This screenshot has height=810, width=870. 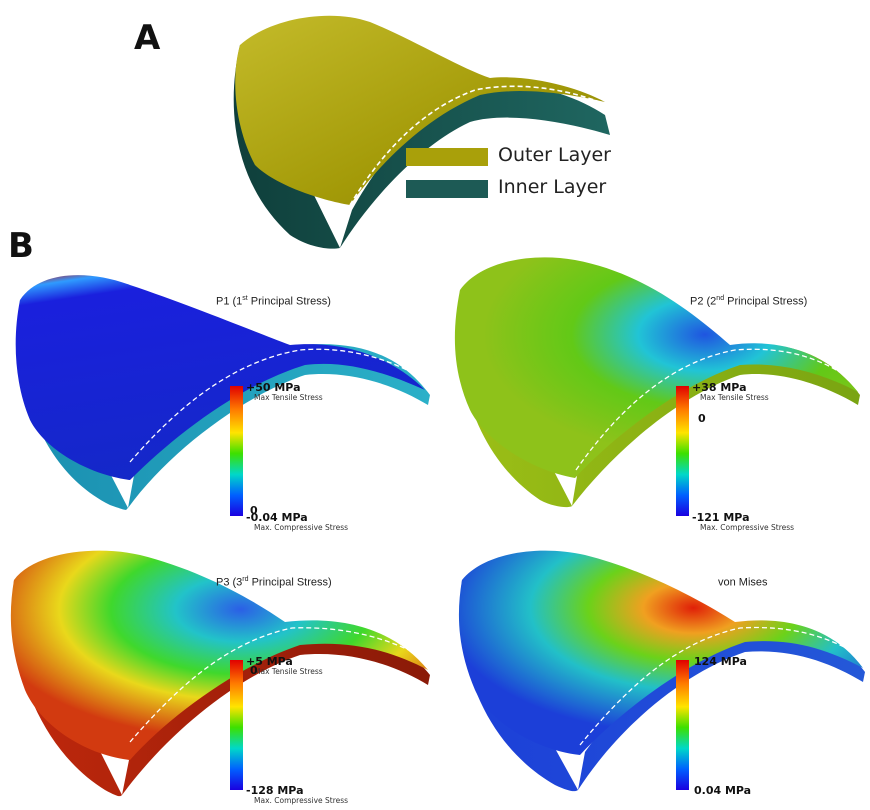 What do you see at coordinates (273, 301) in the screenshot?
I see `p1-title: P1 (1st Principal Stress)` at bounding box center [273, 301].